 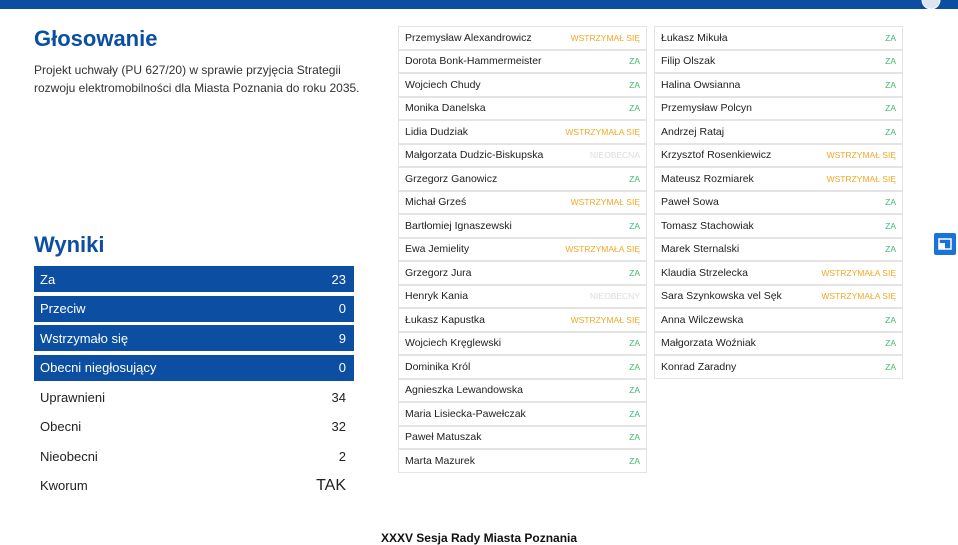 What do you see at coordinates (702, 319) in the screenshot?
I see `councillor-name: Anna Wilczewska` at bounding box center [702, 319].